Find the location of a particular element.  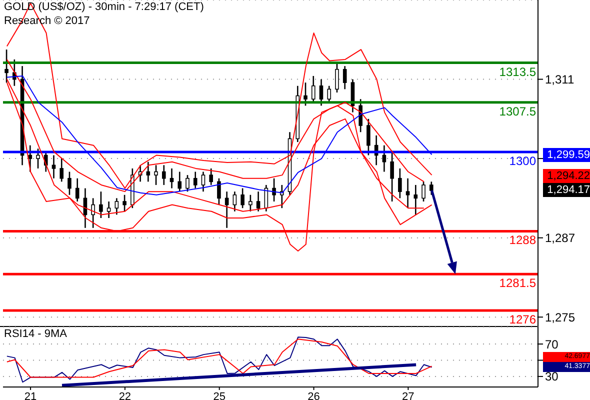

ref-line-label: 1300 is located at coordinates (522, 161).